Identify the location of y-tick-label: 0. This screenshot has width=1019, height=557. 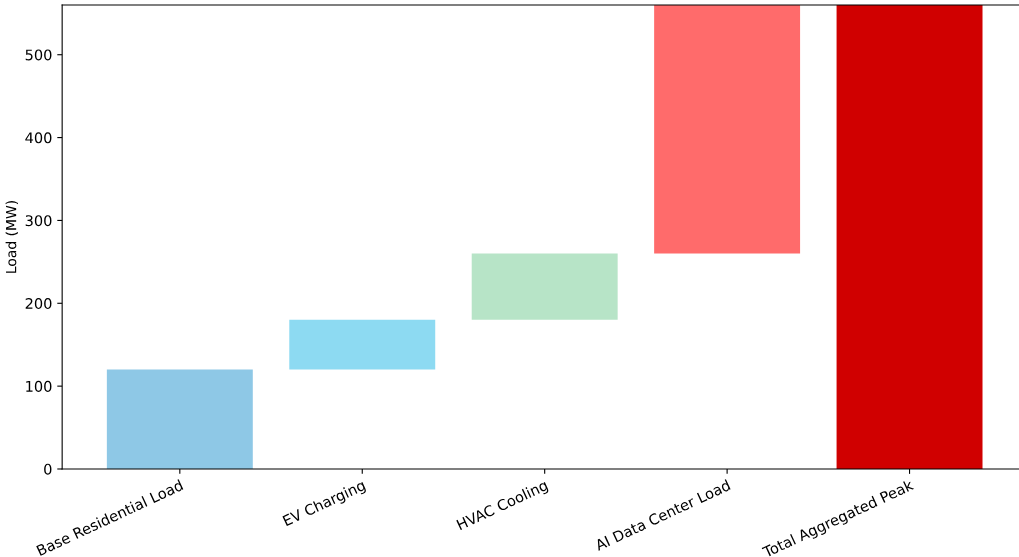
(48, 469).